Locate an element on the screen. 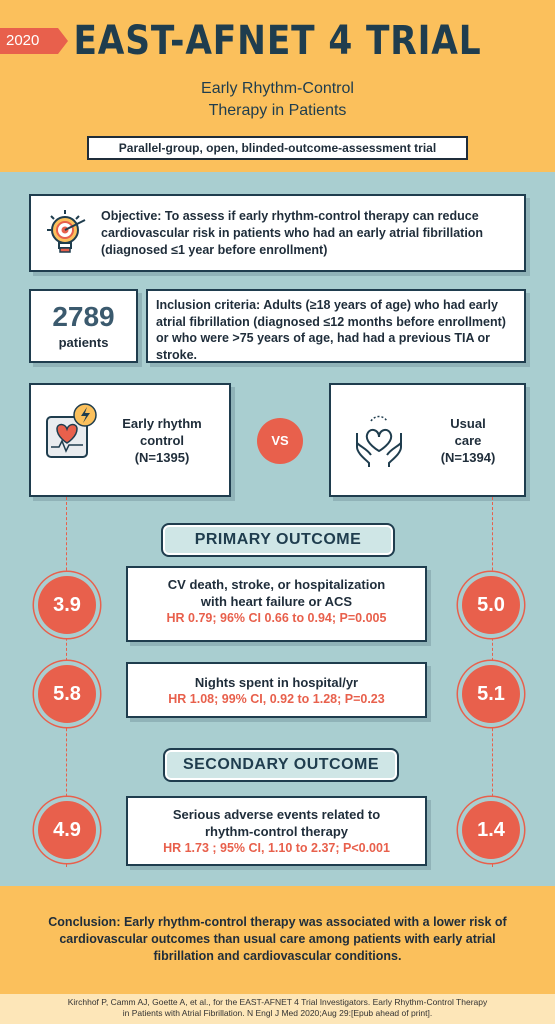 The width and height of the screenshot is (555, 1024). subtitle-line-1: Early Rhythm-Control is located at coordinates (277, 88).